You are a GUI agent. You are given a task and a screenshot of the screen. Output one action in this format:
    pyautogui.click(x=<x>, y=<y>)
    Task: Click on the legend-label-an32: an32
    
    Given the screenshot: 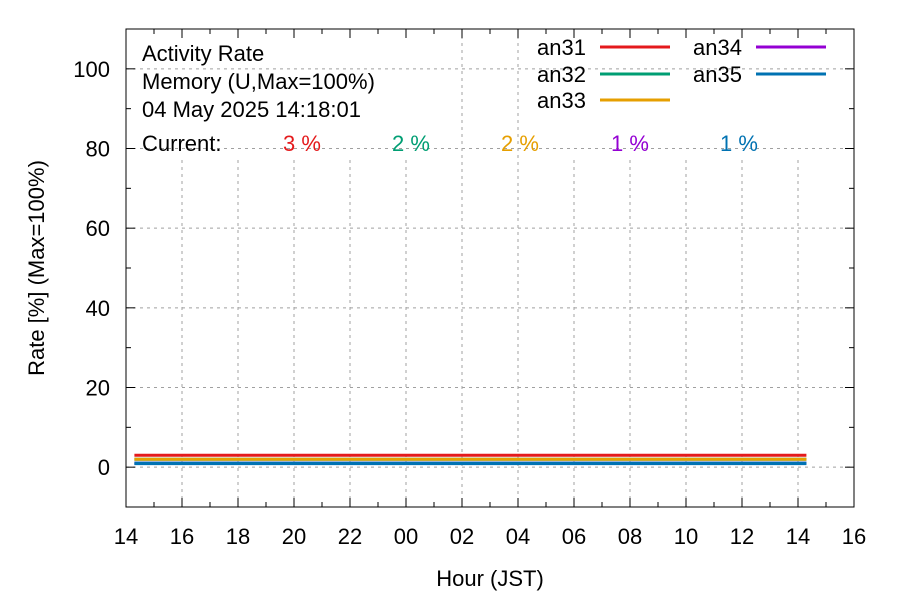 What is the action you would take?
    pyautogui.click(x=561, y=74)
    